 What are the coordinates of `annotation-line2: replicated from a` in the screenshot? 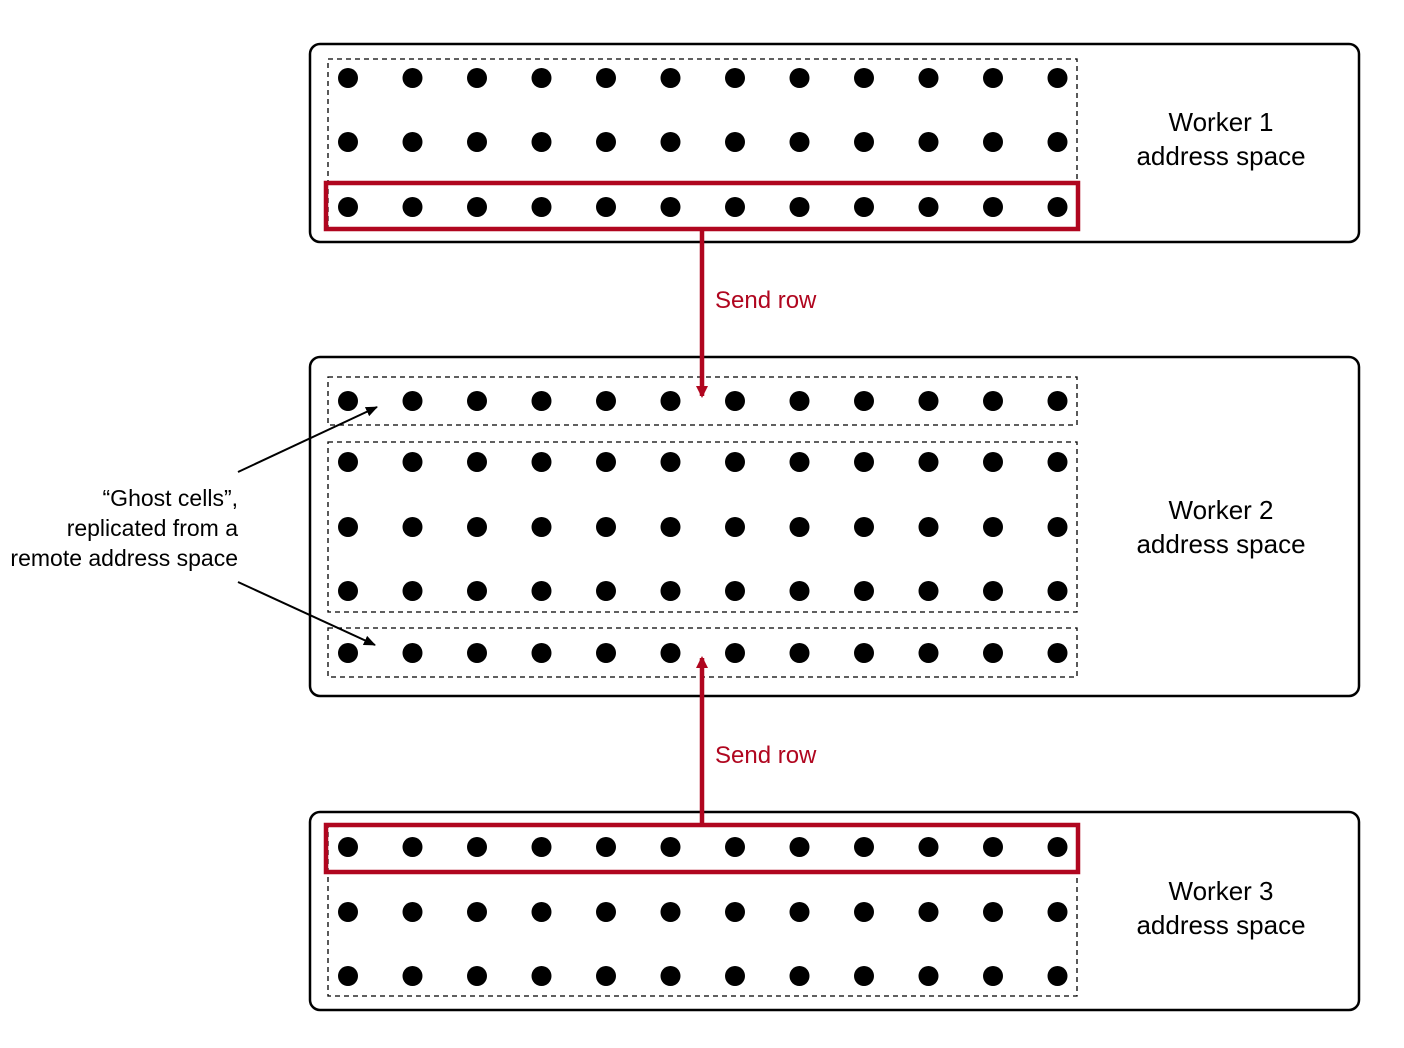 It's located at (153, 528).